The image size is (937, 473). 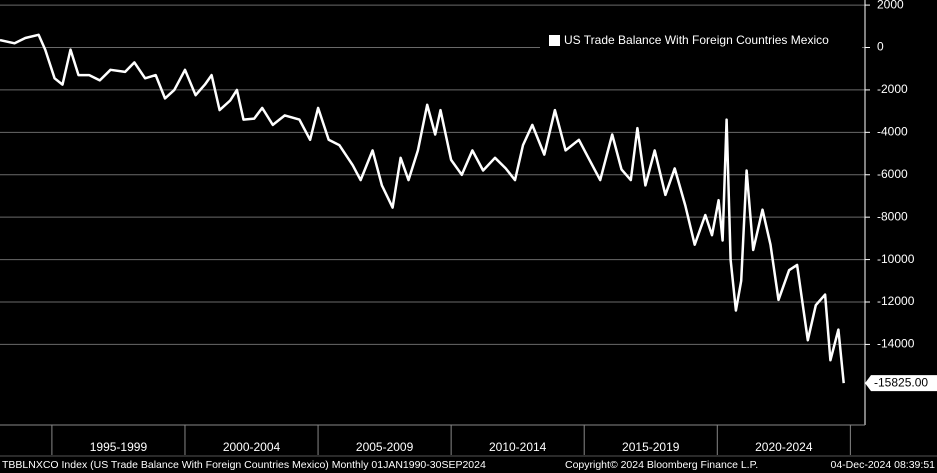 What do you see at coordinates (892, 89) in the screenshot?
I see `y-tick-label: -2000` at bounding box center [892, 89].